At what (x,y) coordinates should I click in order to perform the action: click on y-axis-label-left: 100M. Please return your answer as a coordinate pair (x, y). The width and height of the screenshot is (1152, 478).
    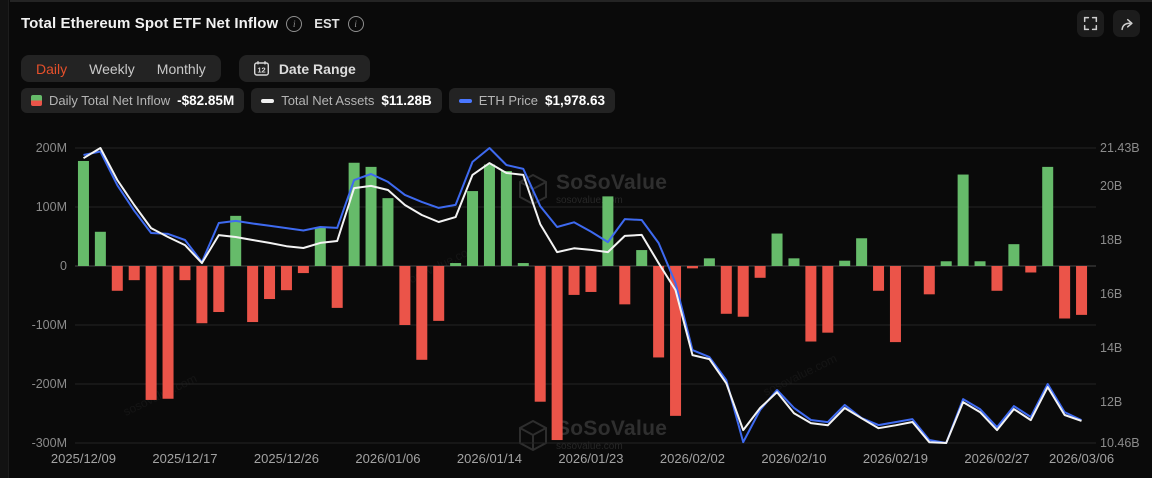
    Looking at the image, I should click on (51, 207).